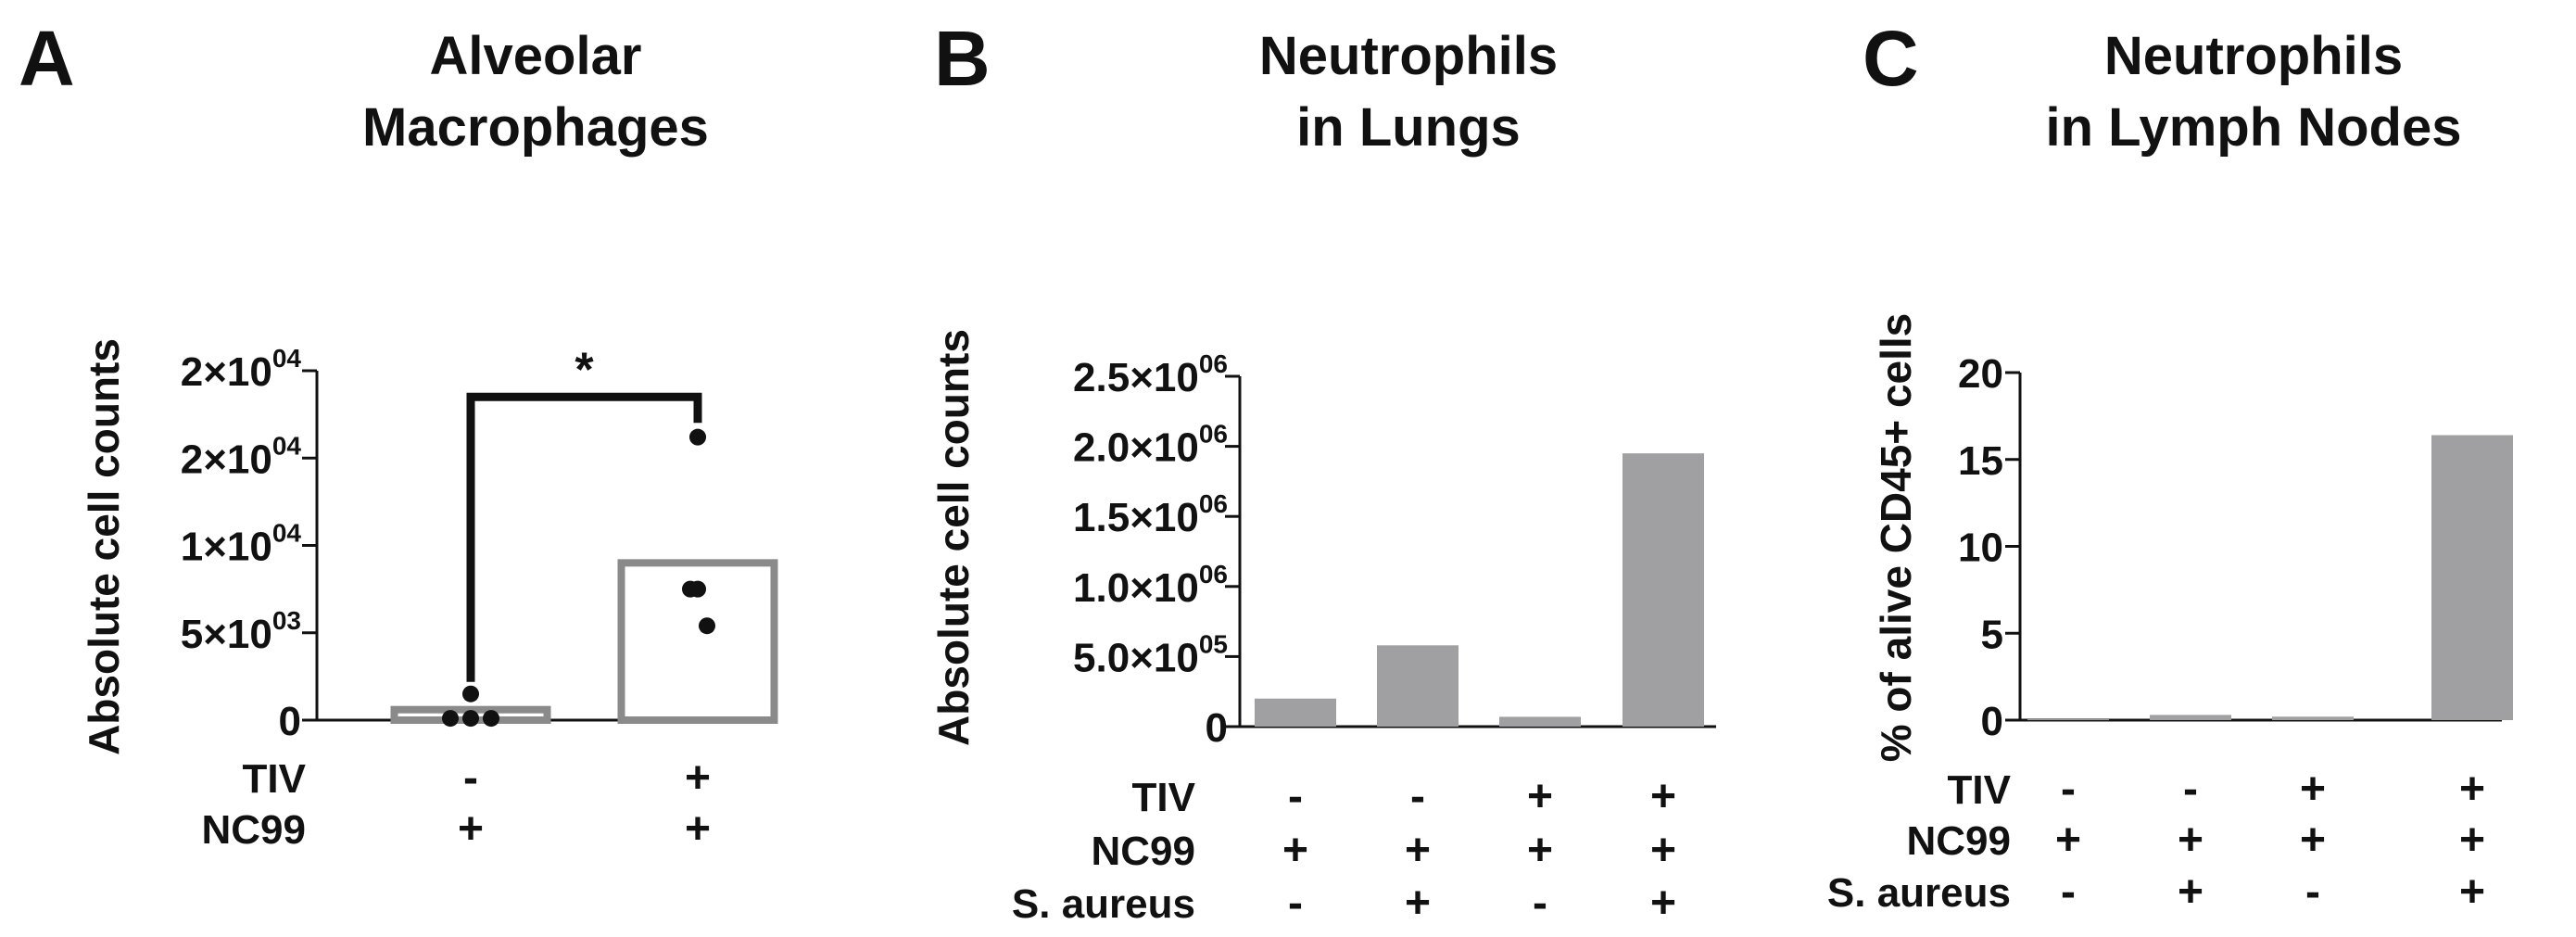  Describe the element at coordinates (1150, 654) in the screenshot. I see `y-tick-label: 5.0×1005` at that location.